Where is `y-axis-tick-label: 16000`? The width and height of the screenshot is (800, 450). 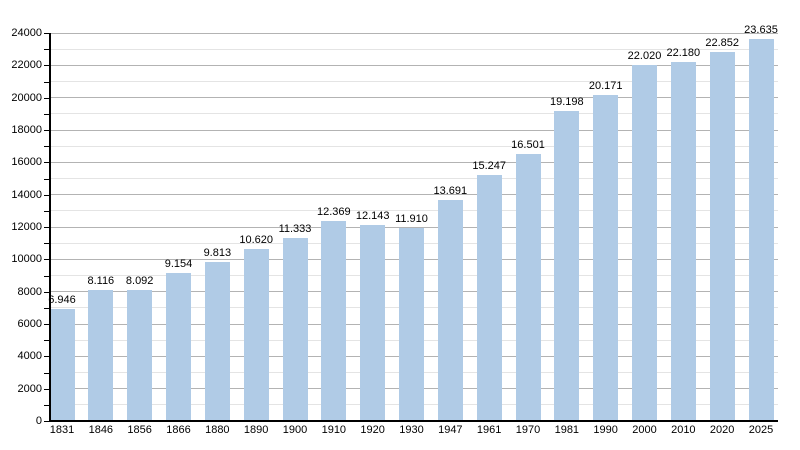 y-axis-tick-label: 16000 is located at coordinates (26, 162).